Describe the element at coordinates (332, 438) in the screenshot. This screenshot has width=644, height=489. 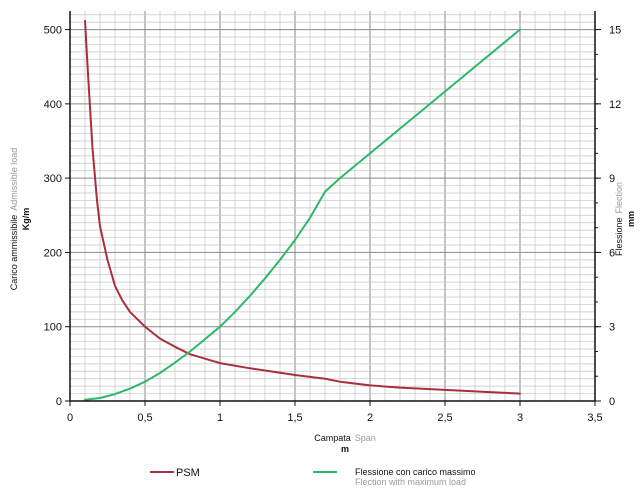
I see `x-axis-title-it: Campata` at that location.